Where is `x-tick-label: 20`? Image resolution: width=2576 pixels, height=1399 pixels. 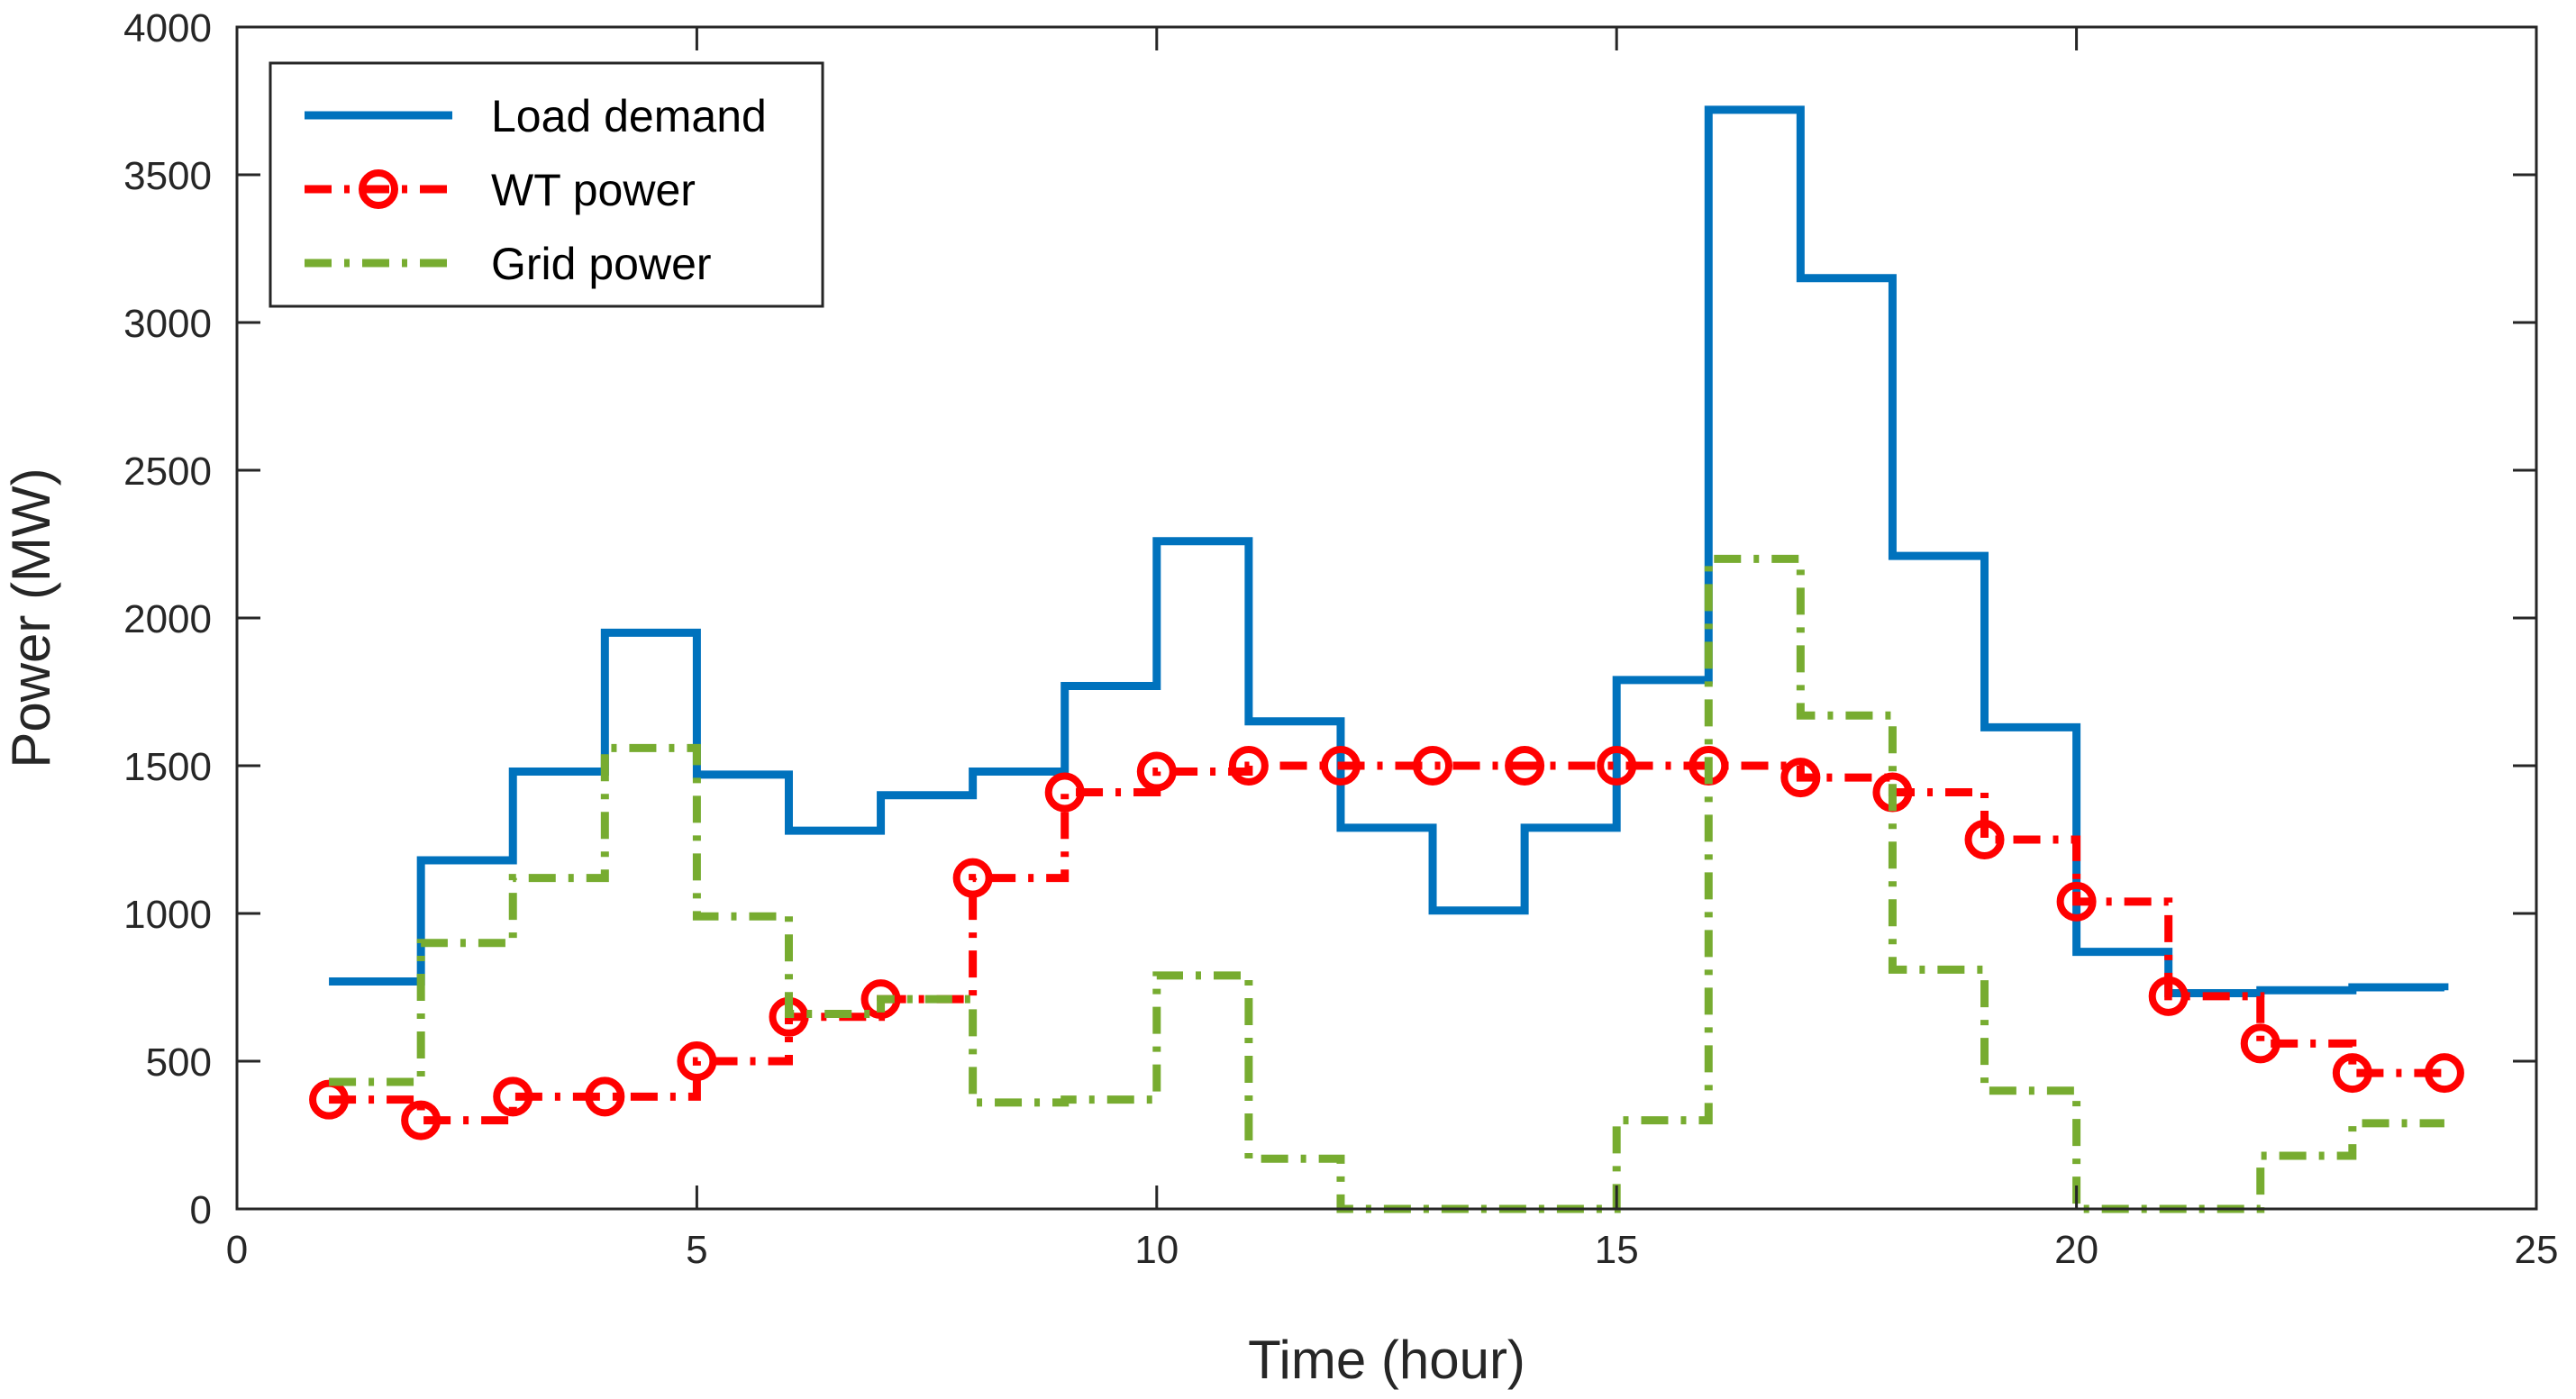 x-tick-label: 20 is located at coordinates (2076, 1250).